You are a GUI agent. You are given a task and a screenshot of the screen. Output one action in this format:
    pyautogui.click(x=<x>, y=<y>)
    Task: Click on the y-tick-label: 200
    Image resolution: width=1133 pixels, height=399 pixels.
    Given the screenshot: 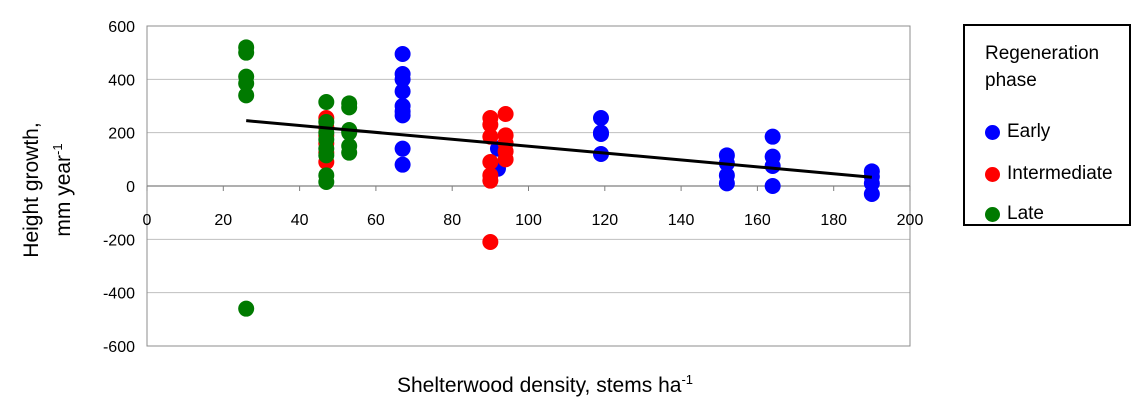 What is the action you would take?
    pyautogui.click(x=121, y=134)
    